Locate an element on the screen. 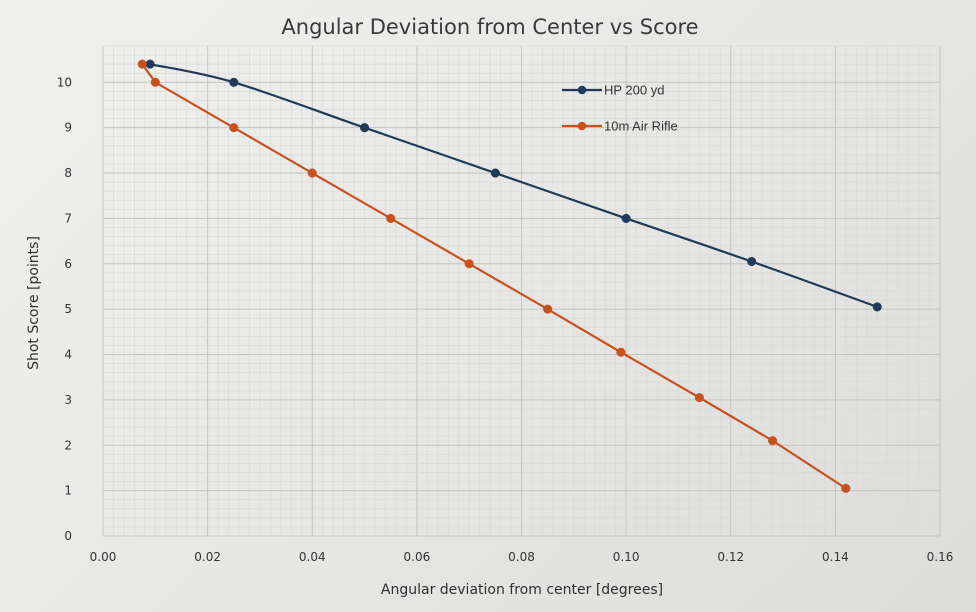  y-tick-label: 10 is located at coordinates (64, 82).